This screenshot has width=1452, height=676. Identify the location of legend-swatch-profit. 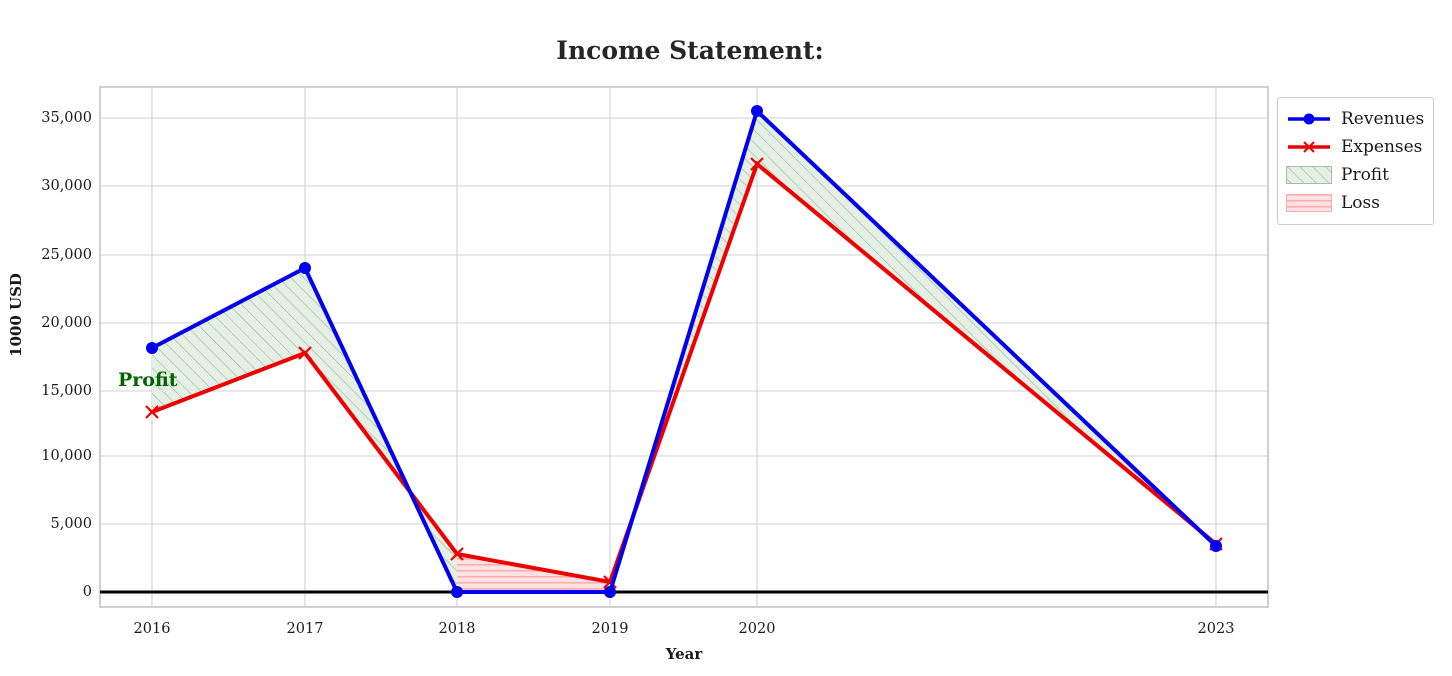
(1309, 175).